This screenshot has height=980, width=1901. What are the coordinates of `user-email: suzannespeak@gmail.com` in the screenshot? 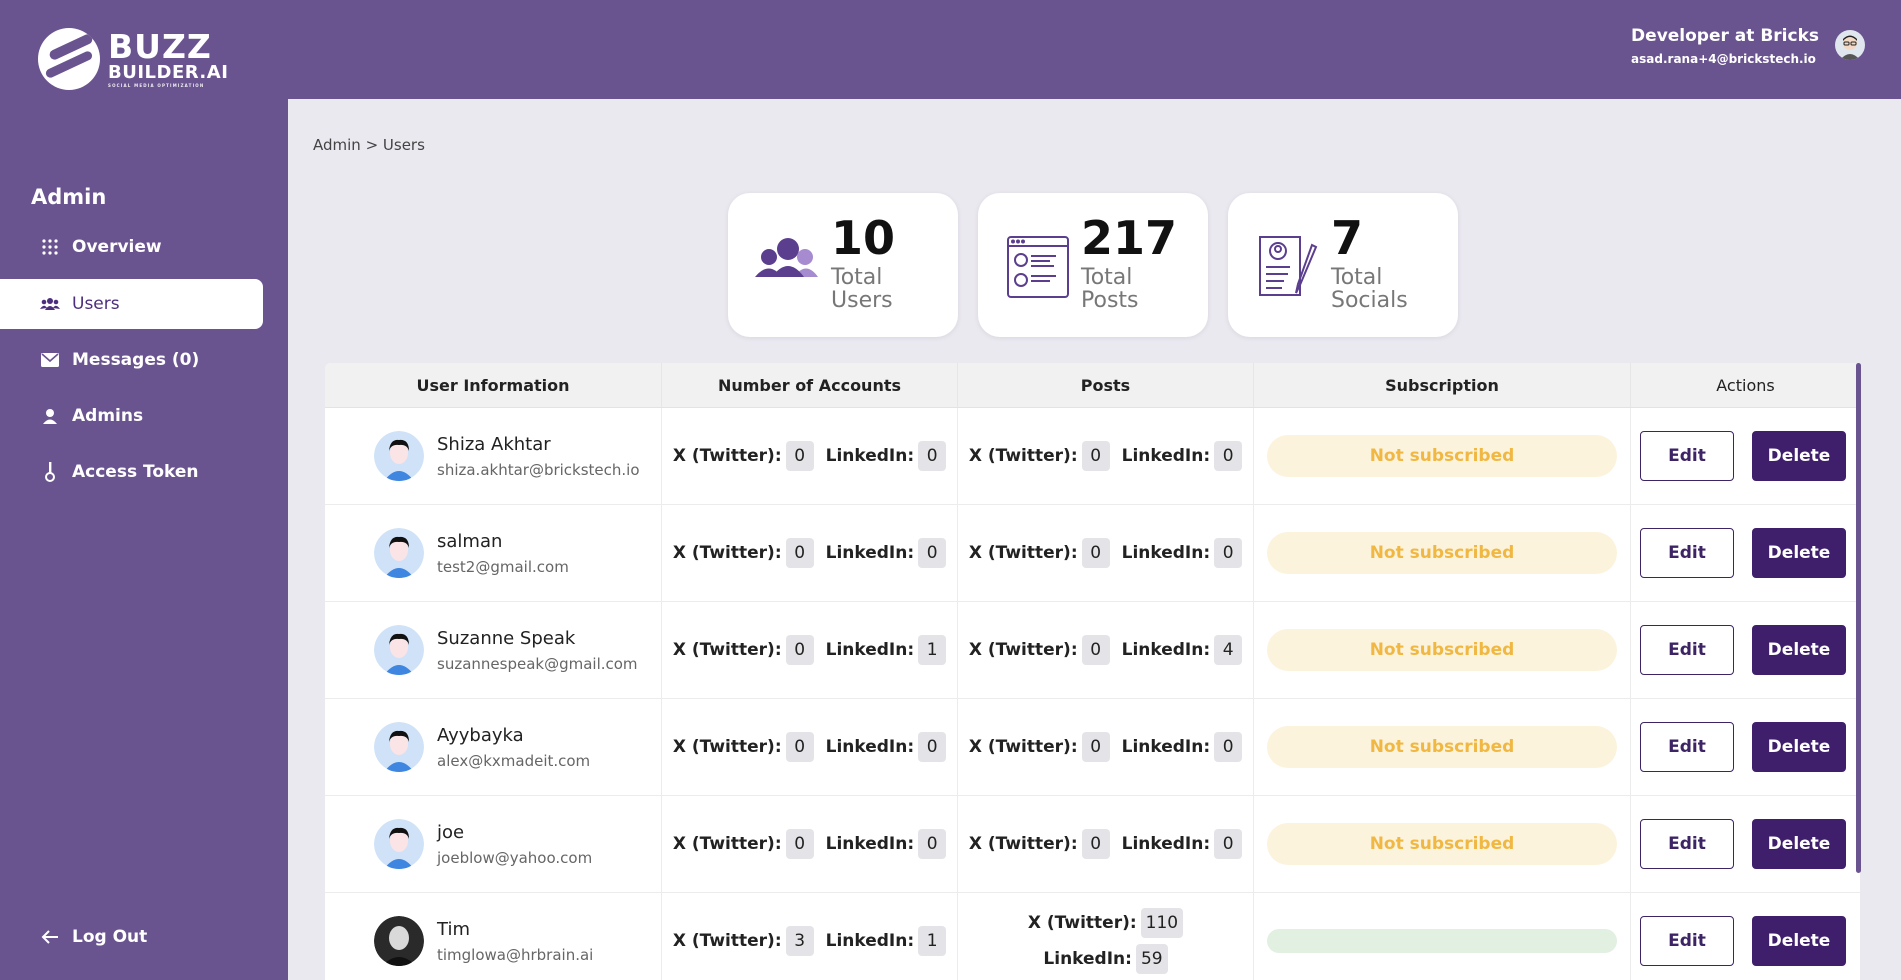 It's located at (537, 663).